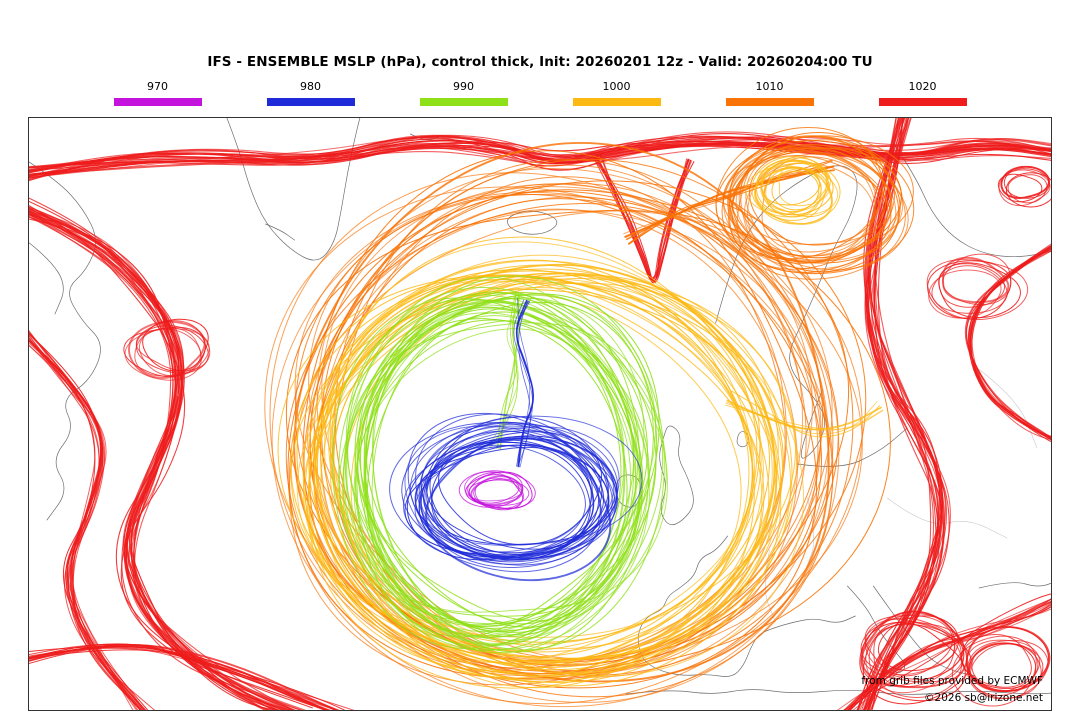 The width and height of the screenshot is (1080, 718). What do you see at coordinates (769, 86) in the screenshot?
I see `legend-label: 1010` at bounding box center [769, 86].